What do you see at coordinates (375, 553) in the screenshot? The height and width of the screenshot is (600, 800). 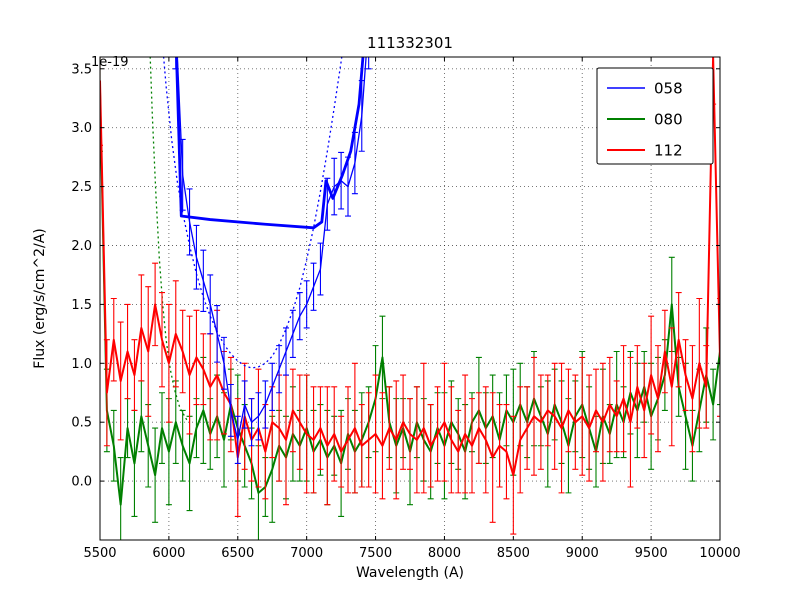 I see `x-tick-label: 7500` at bounding box center [375, 553].